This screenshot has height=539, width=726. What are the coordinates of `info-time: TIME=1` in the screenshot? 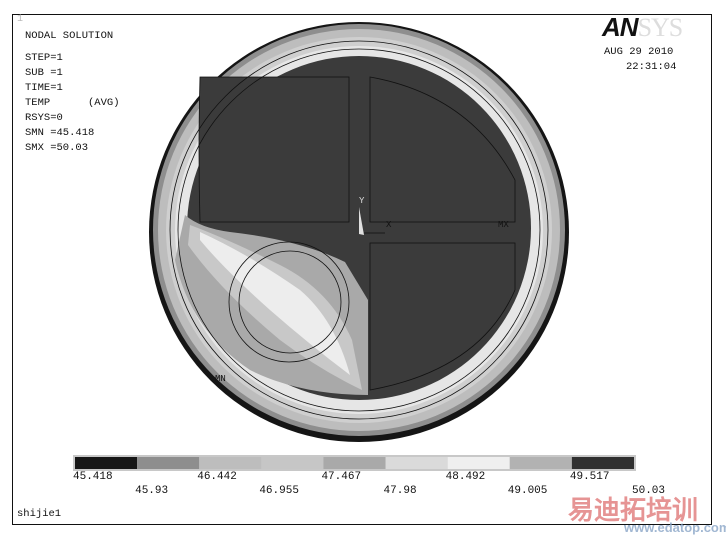 It's located at (44, 88).